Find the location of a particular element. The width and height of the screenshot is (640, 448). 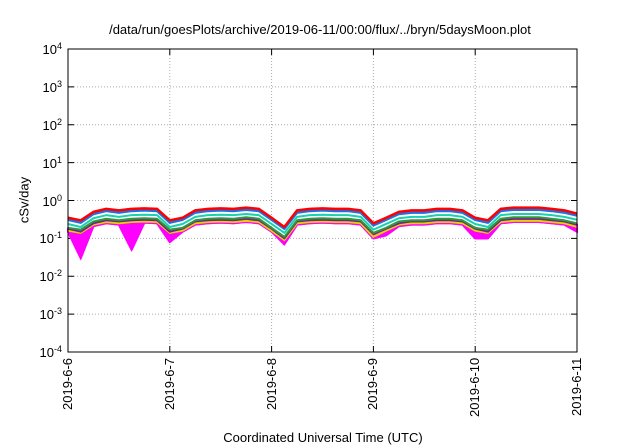

x-axis-label: Coordinated Universal Time (UTC) is located at coordinates (323, 437).